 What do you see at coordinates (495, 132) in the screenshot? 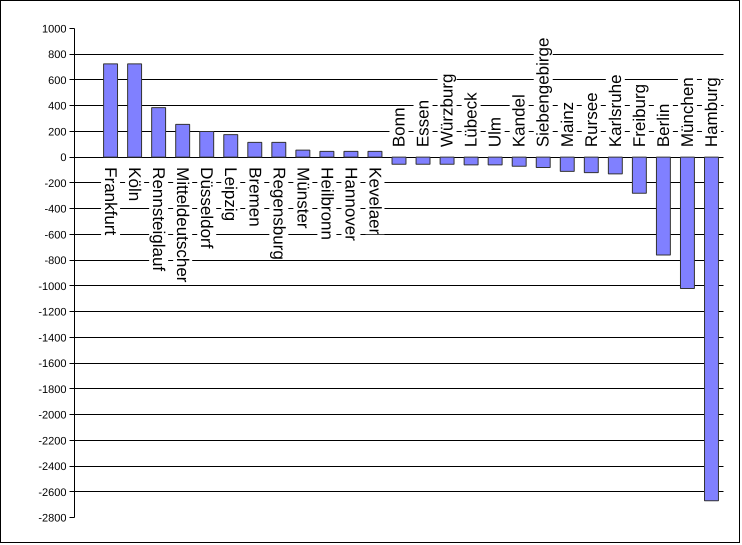
I see `x-tick-label: Ulm` at bounding box center [495, 132].